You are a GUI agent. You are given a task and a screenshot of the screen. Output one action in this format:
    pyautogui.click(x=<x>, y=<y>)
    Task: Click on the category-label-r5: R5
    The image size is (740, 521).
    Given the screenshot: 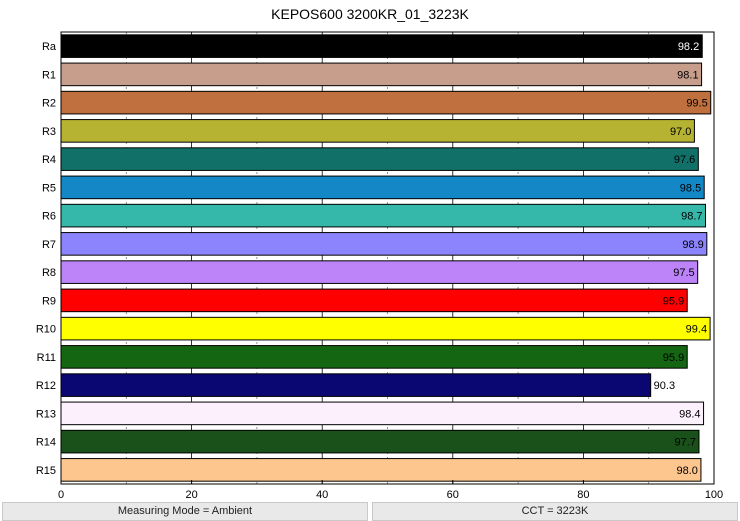 What is the action you would take?
    pyautogui.click(x=49, y=188)
    